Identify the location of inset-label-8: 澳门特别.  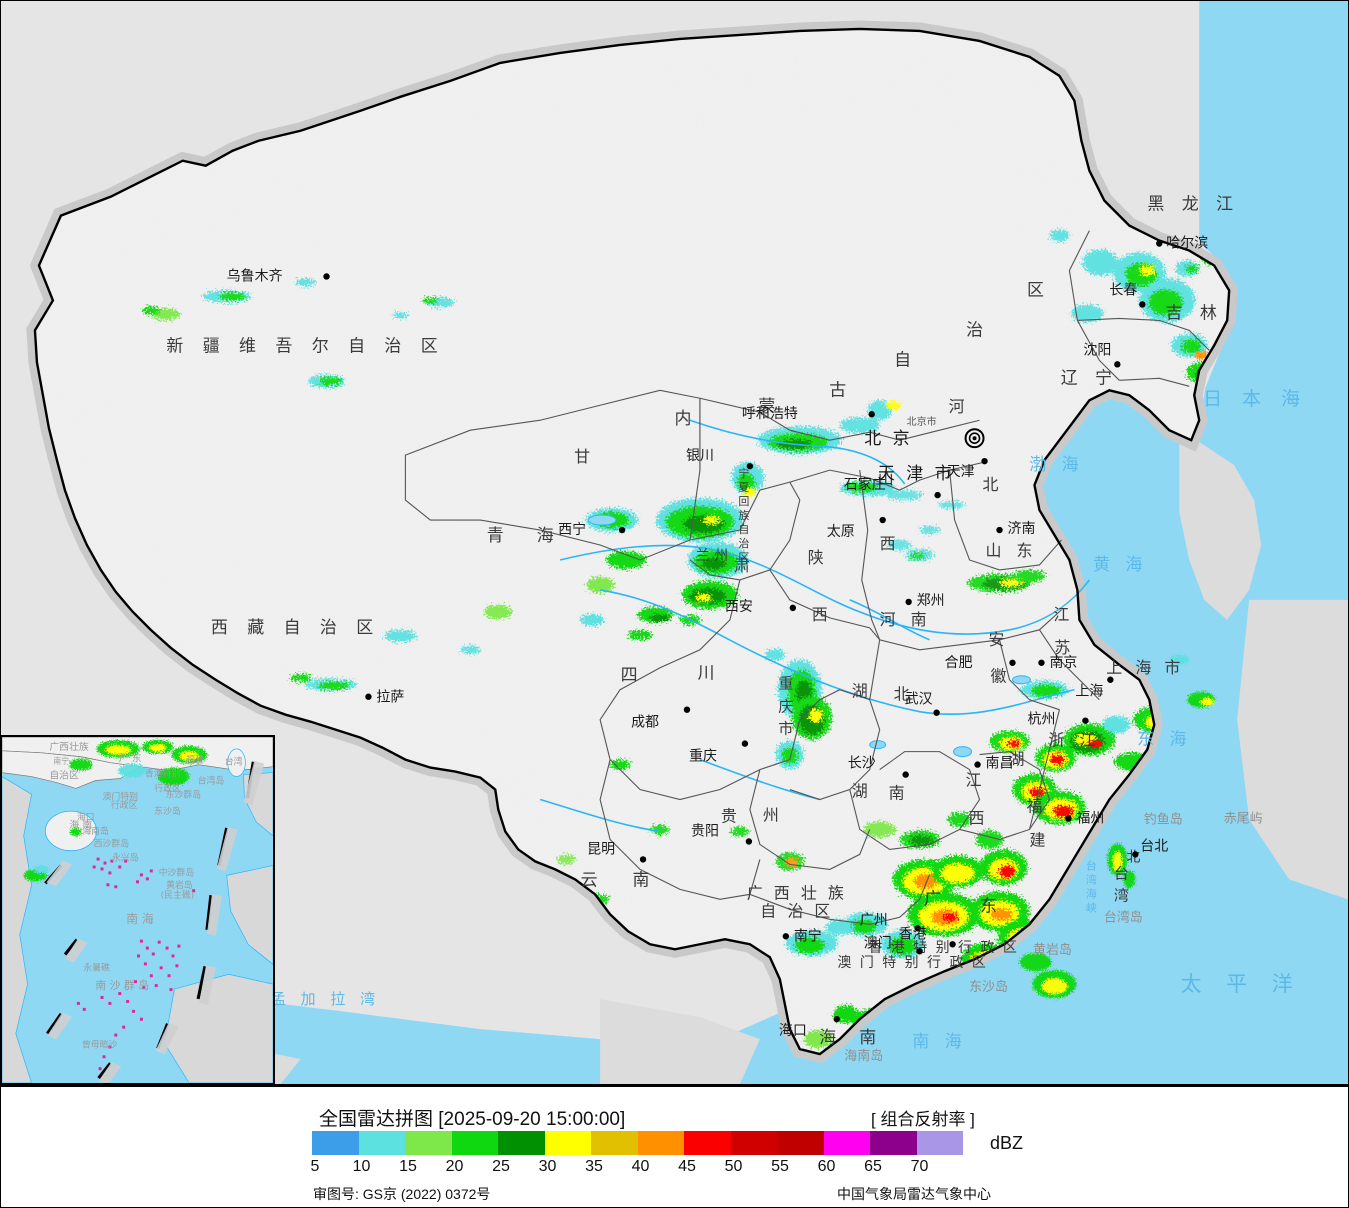
(121, 796).